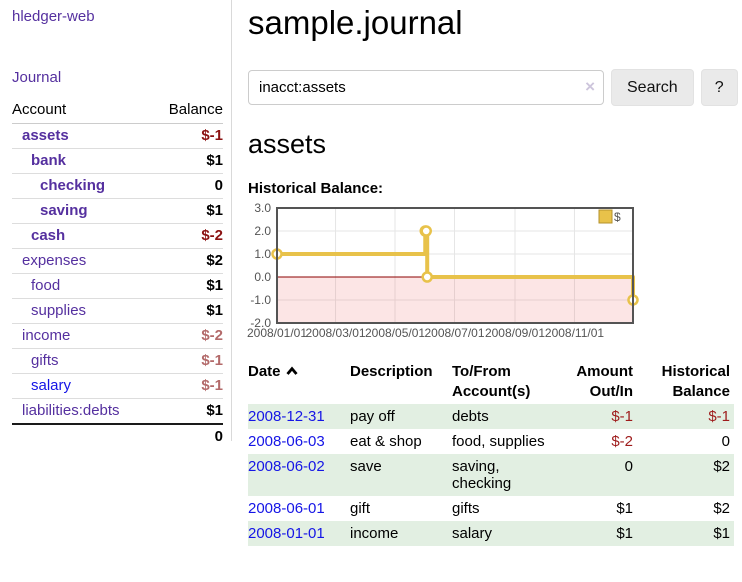 The image size is (742, 582). I want to click on register-date-link: 2008-06-02, so click(286, 466).